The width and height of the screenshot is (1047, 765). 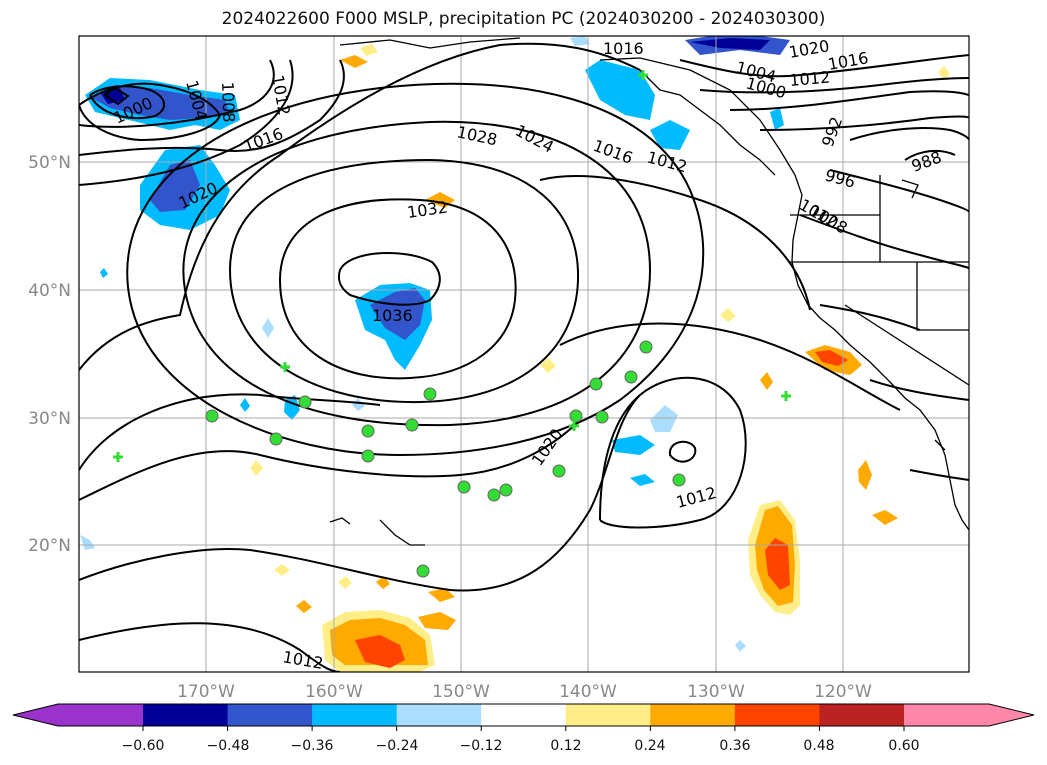 What do you see at coordinates (969, 715) in the screenshot?
I see `colorbar-extend-high` at bounding box center [969, 715].